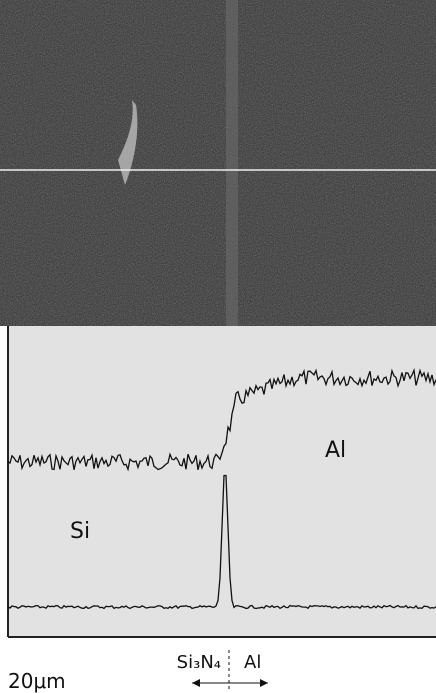  Describe the element at coordinates (252, 662) in the screenshot. I see `right-phase: Al` at that location.